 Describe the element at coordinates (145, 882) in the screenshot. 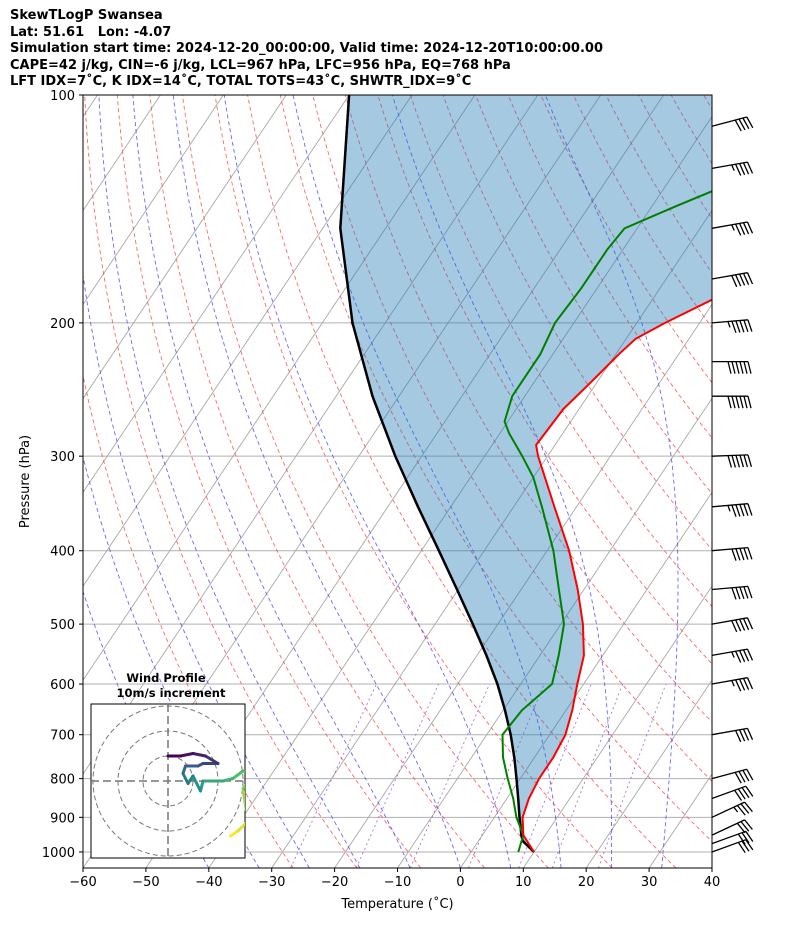

I see `x-tick-label: −50` at that location.